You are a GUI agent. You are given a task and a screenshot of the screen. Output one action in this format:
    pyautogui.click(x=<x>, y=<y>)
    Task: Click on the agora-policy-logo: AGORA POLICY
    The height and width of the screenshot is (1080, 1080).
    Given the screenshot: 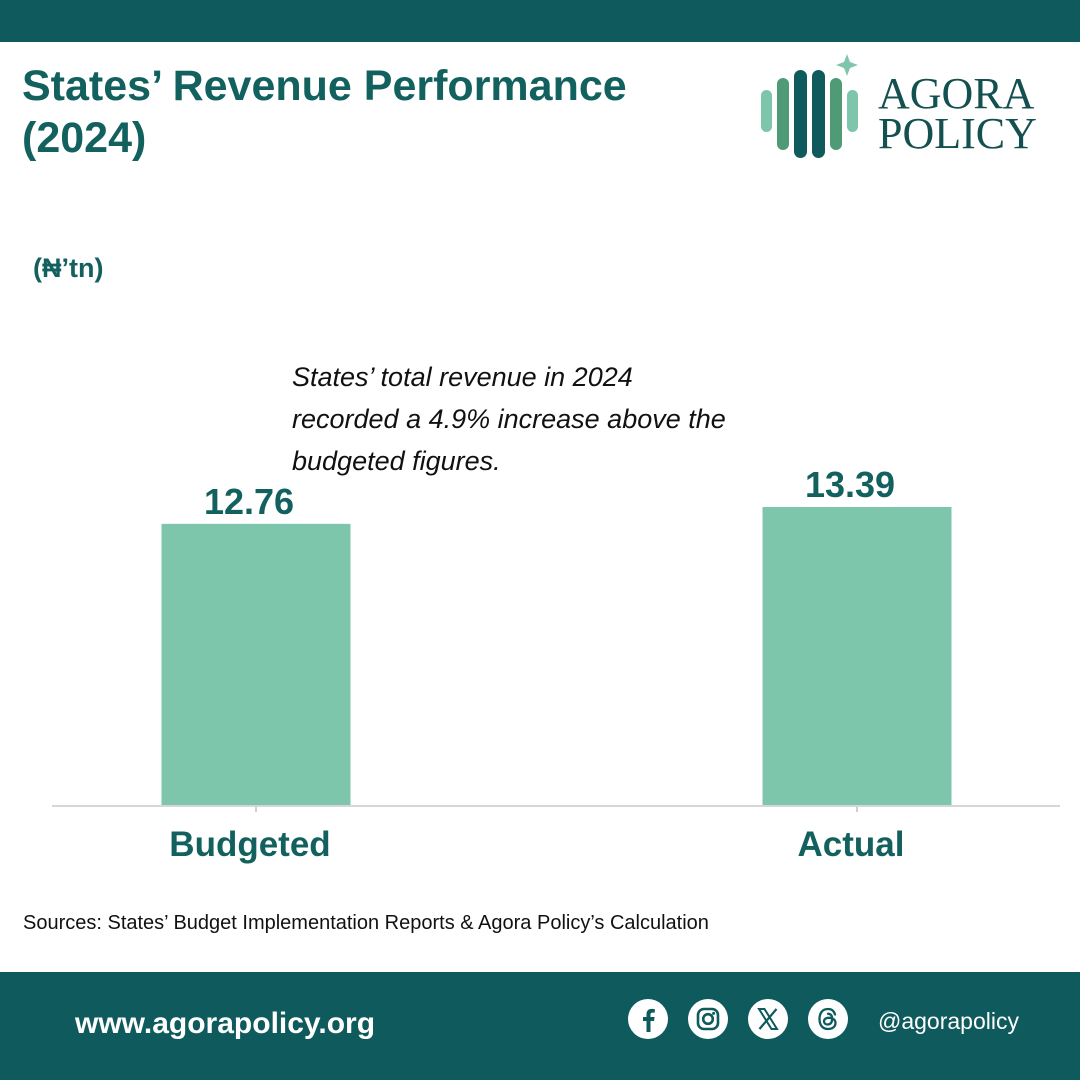 What is the action you would take?
    pyautogui.click(x=915, y=109)
    